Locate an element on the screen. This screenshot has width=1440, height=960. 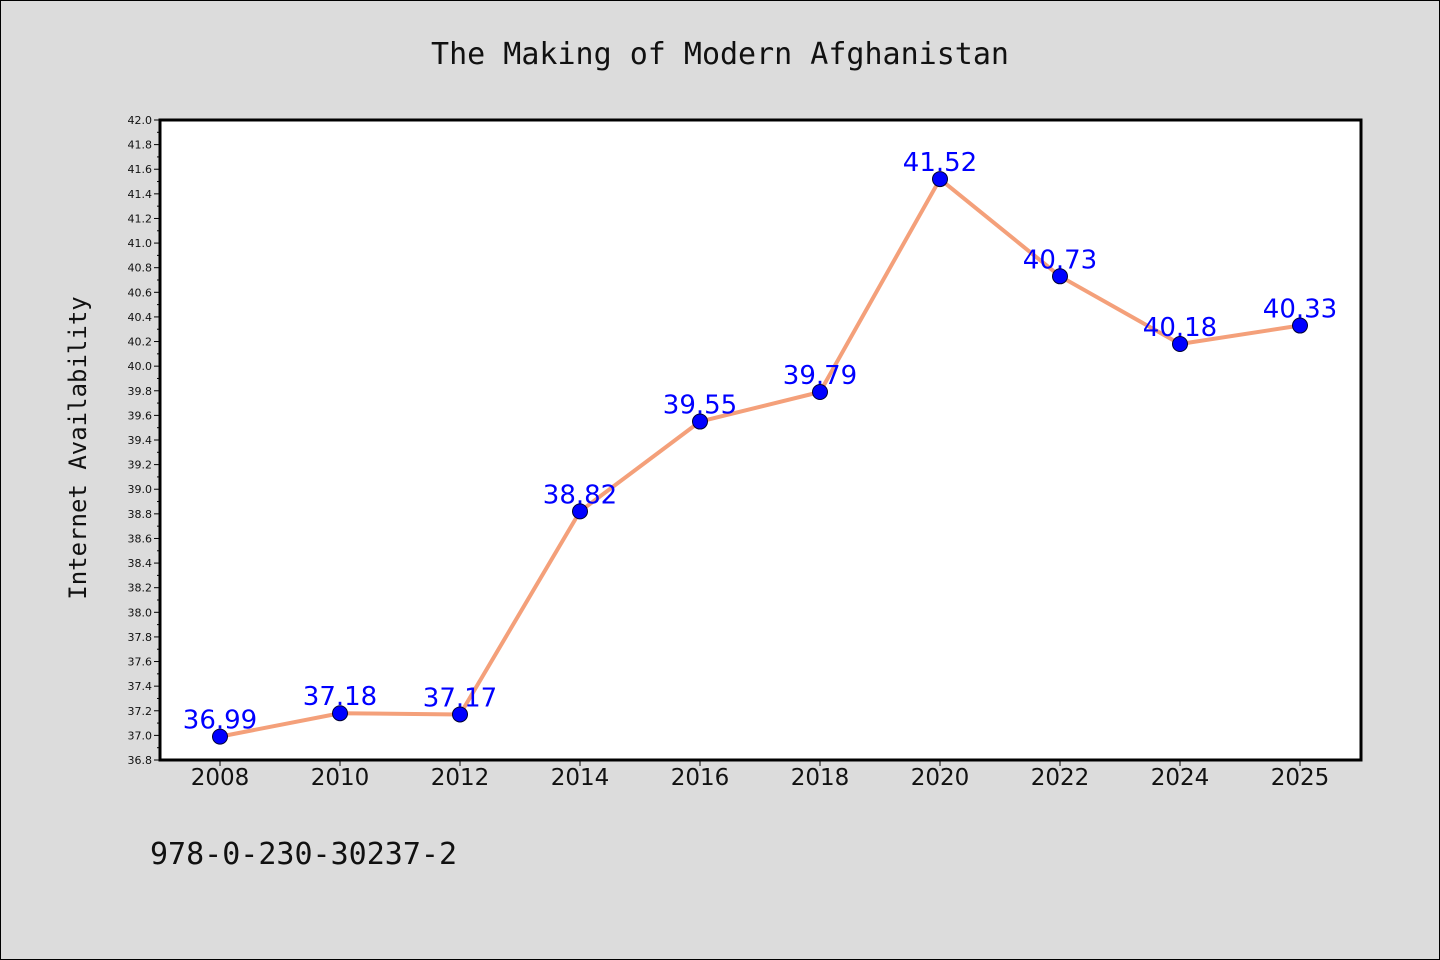
y-tick-label: 39.8 is located at coordinates (140, 391).